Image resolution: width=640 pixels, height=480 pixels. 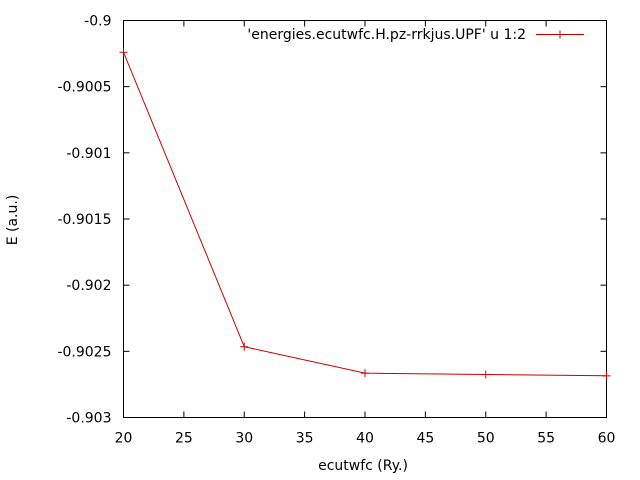 I want to click on legend-series-marker, so click(x=560, y=34).